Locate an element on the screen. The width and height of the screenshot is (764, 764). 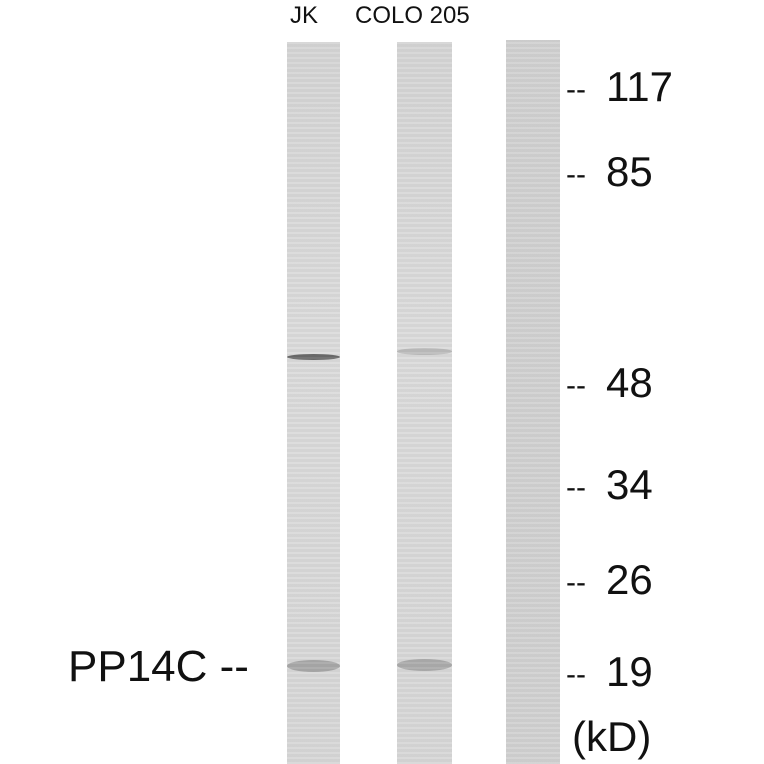
lane-label-jk: JK is located at coordinates (304, 15).